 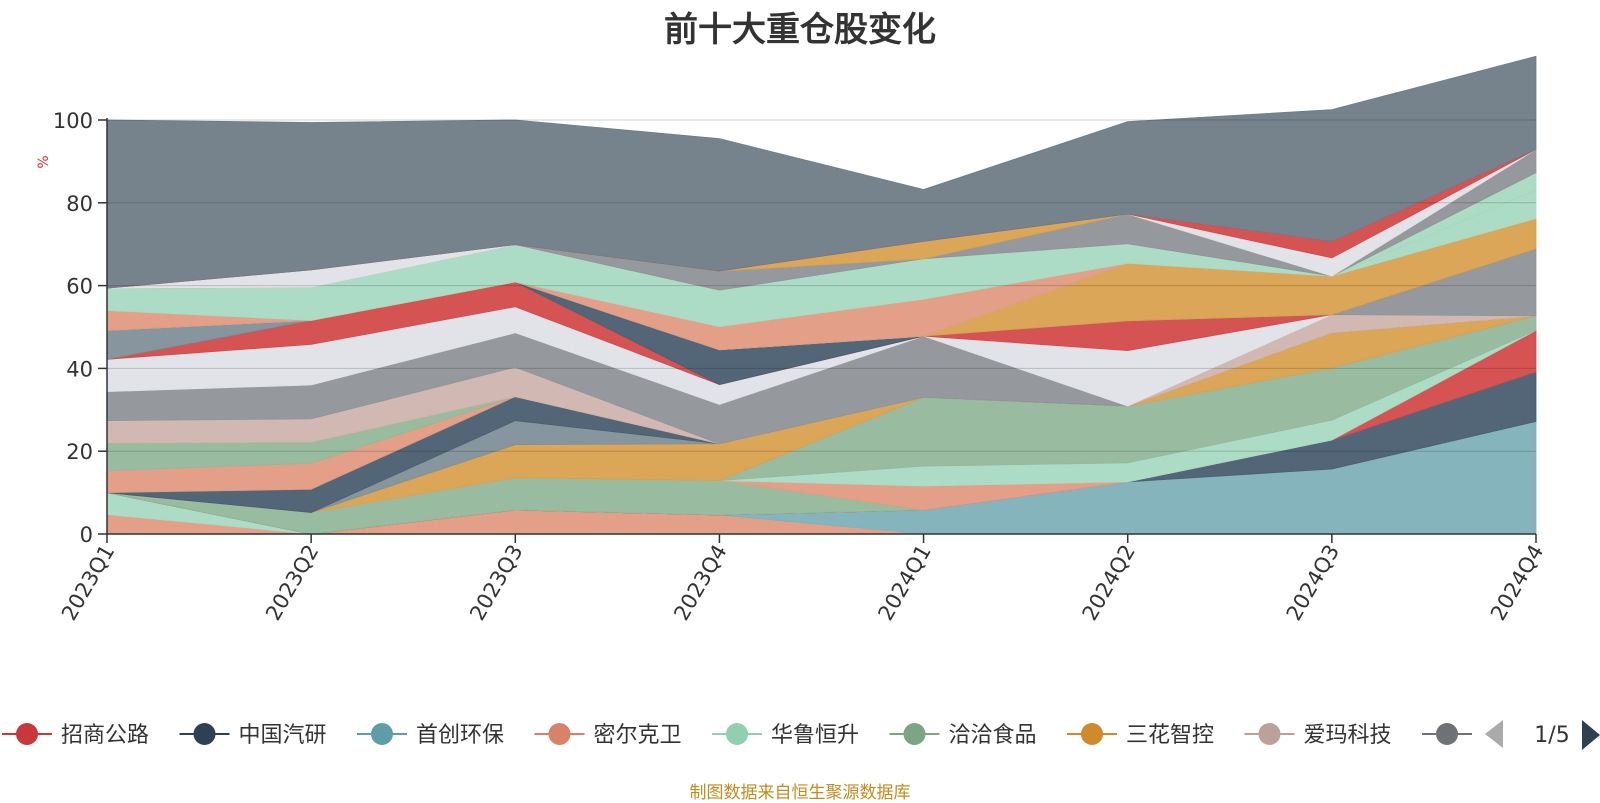 What do you see at coordinates (800, 30) in the screenshot?
I see `chart-title: 前十大重仓股变化` at bounding box center [800, 30].